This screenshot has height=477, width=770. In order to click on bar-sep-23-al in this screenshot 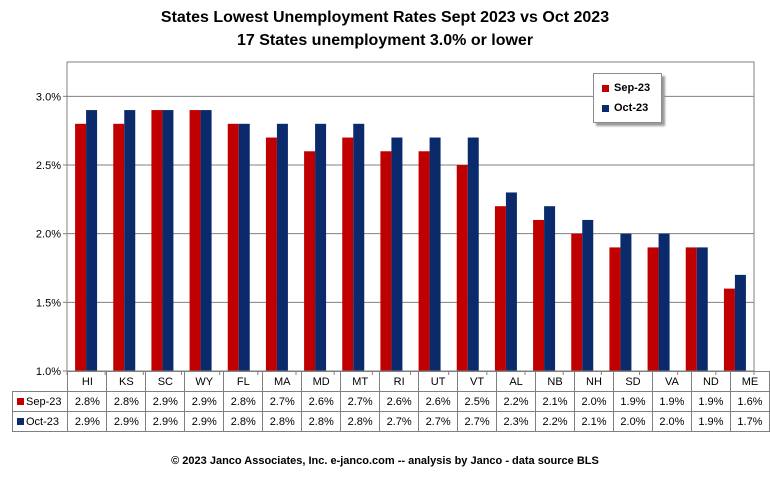, I will do `click(500, 288)`.